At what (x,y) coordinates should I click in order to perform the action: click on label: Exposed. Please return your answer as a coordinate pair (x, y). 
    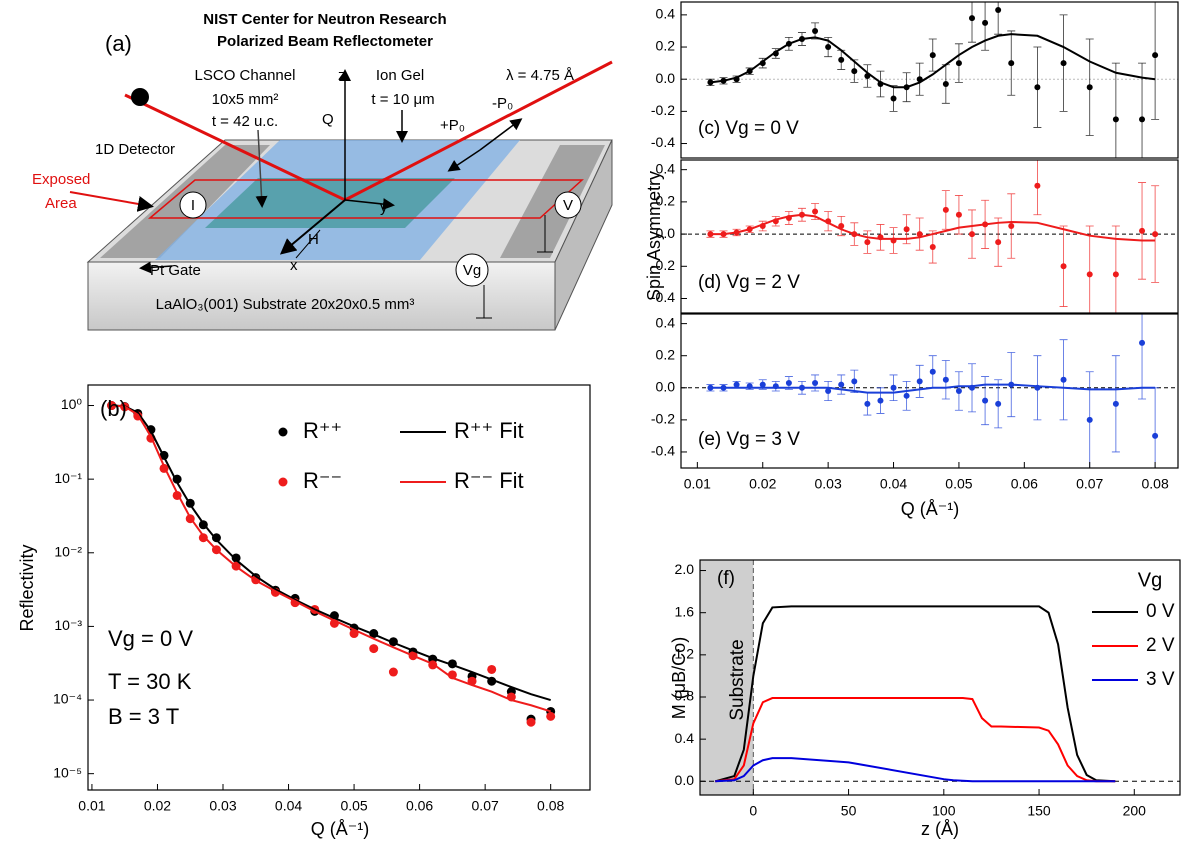
    Looking at the image, I should click on (61, 179).